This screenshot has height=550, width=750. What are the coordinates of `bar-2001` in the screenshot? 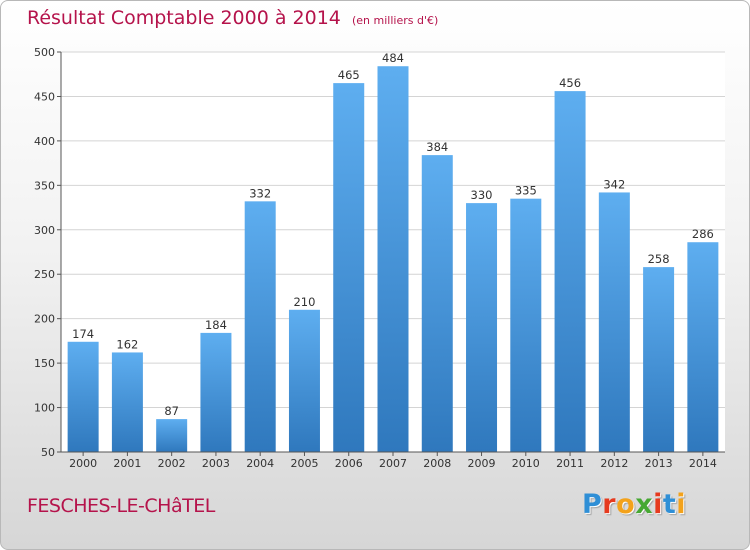 It's located at (127, 402).